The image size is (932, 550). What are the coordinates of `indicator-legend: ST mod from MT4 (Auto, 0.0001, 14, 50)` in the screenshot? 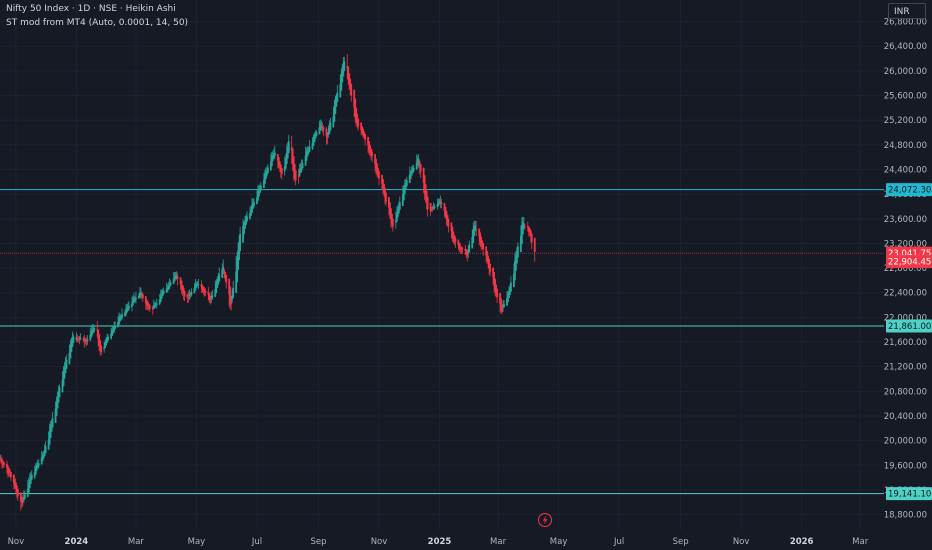 It's located at (97, 23).